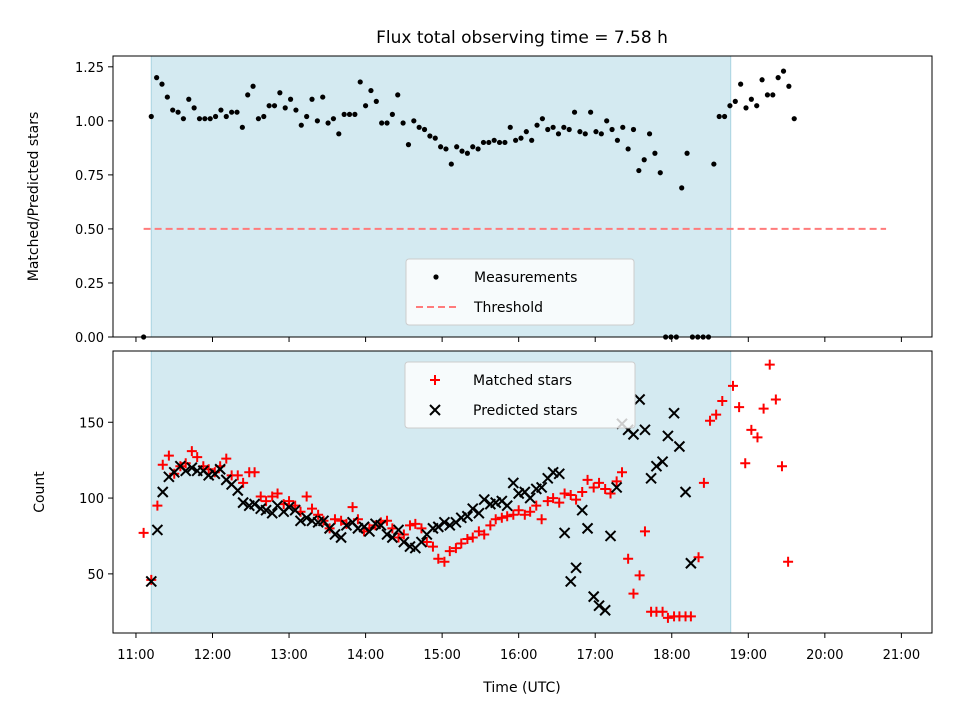 The height and width of the screenshot is (720, 960). What do you see at coordinates (508, 308) in the screenshot?
I see `legend-label: Threshold` at bounding box center [508, 308].